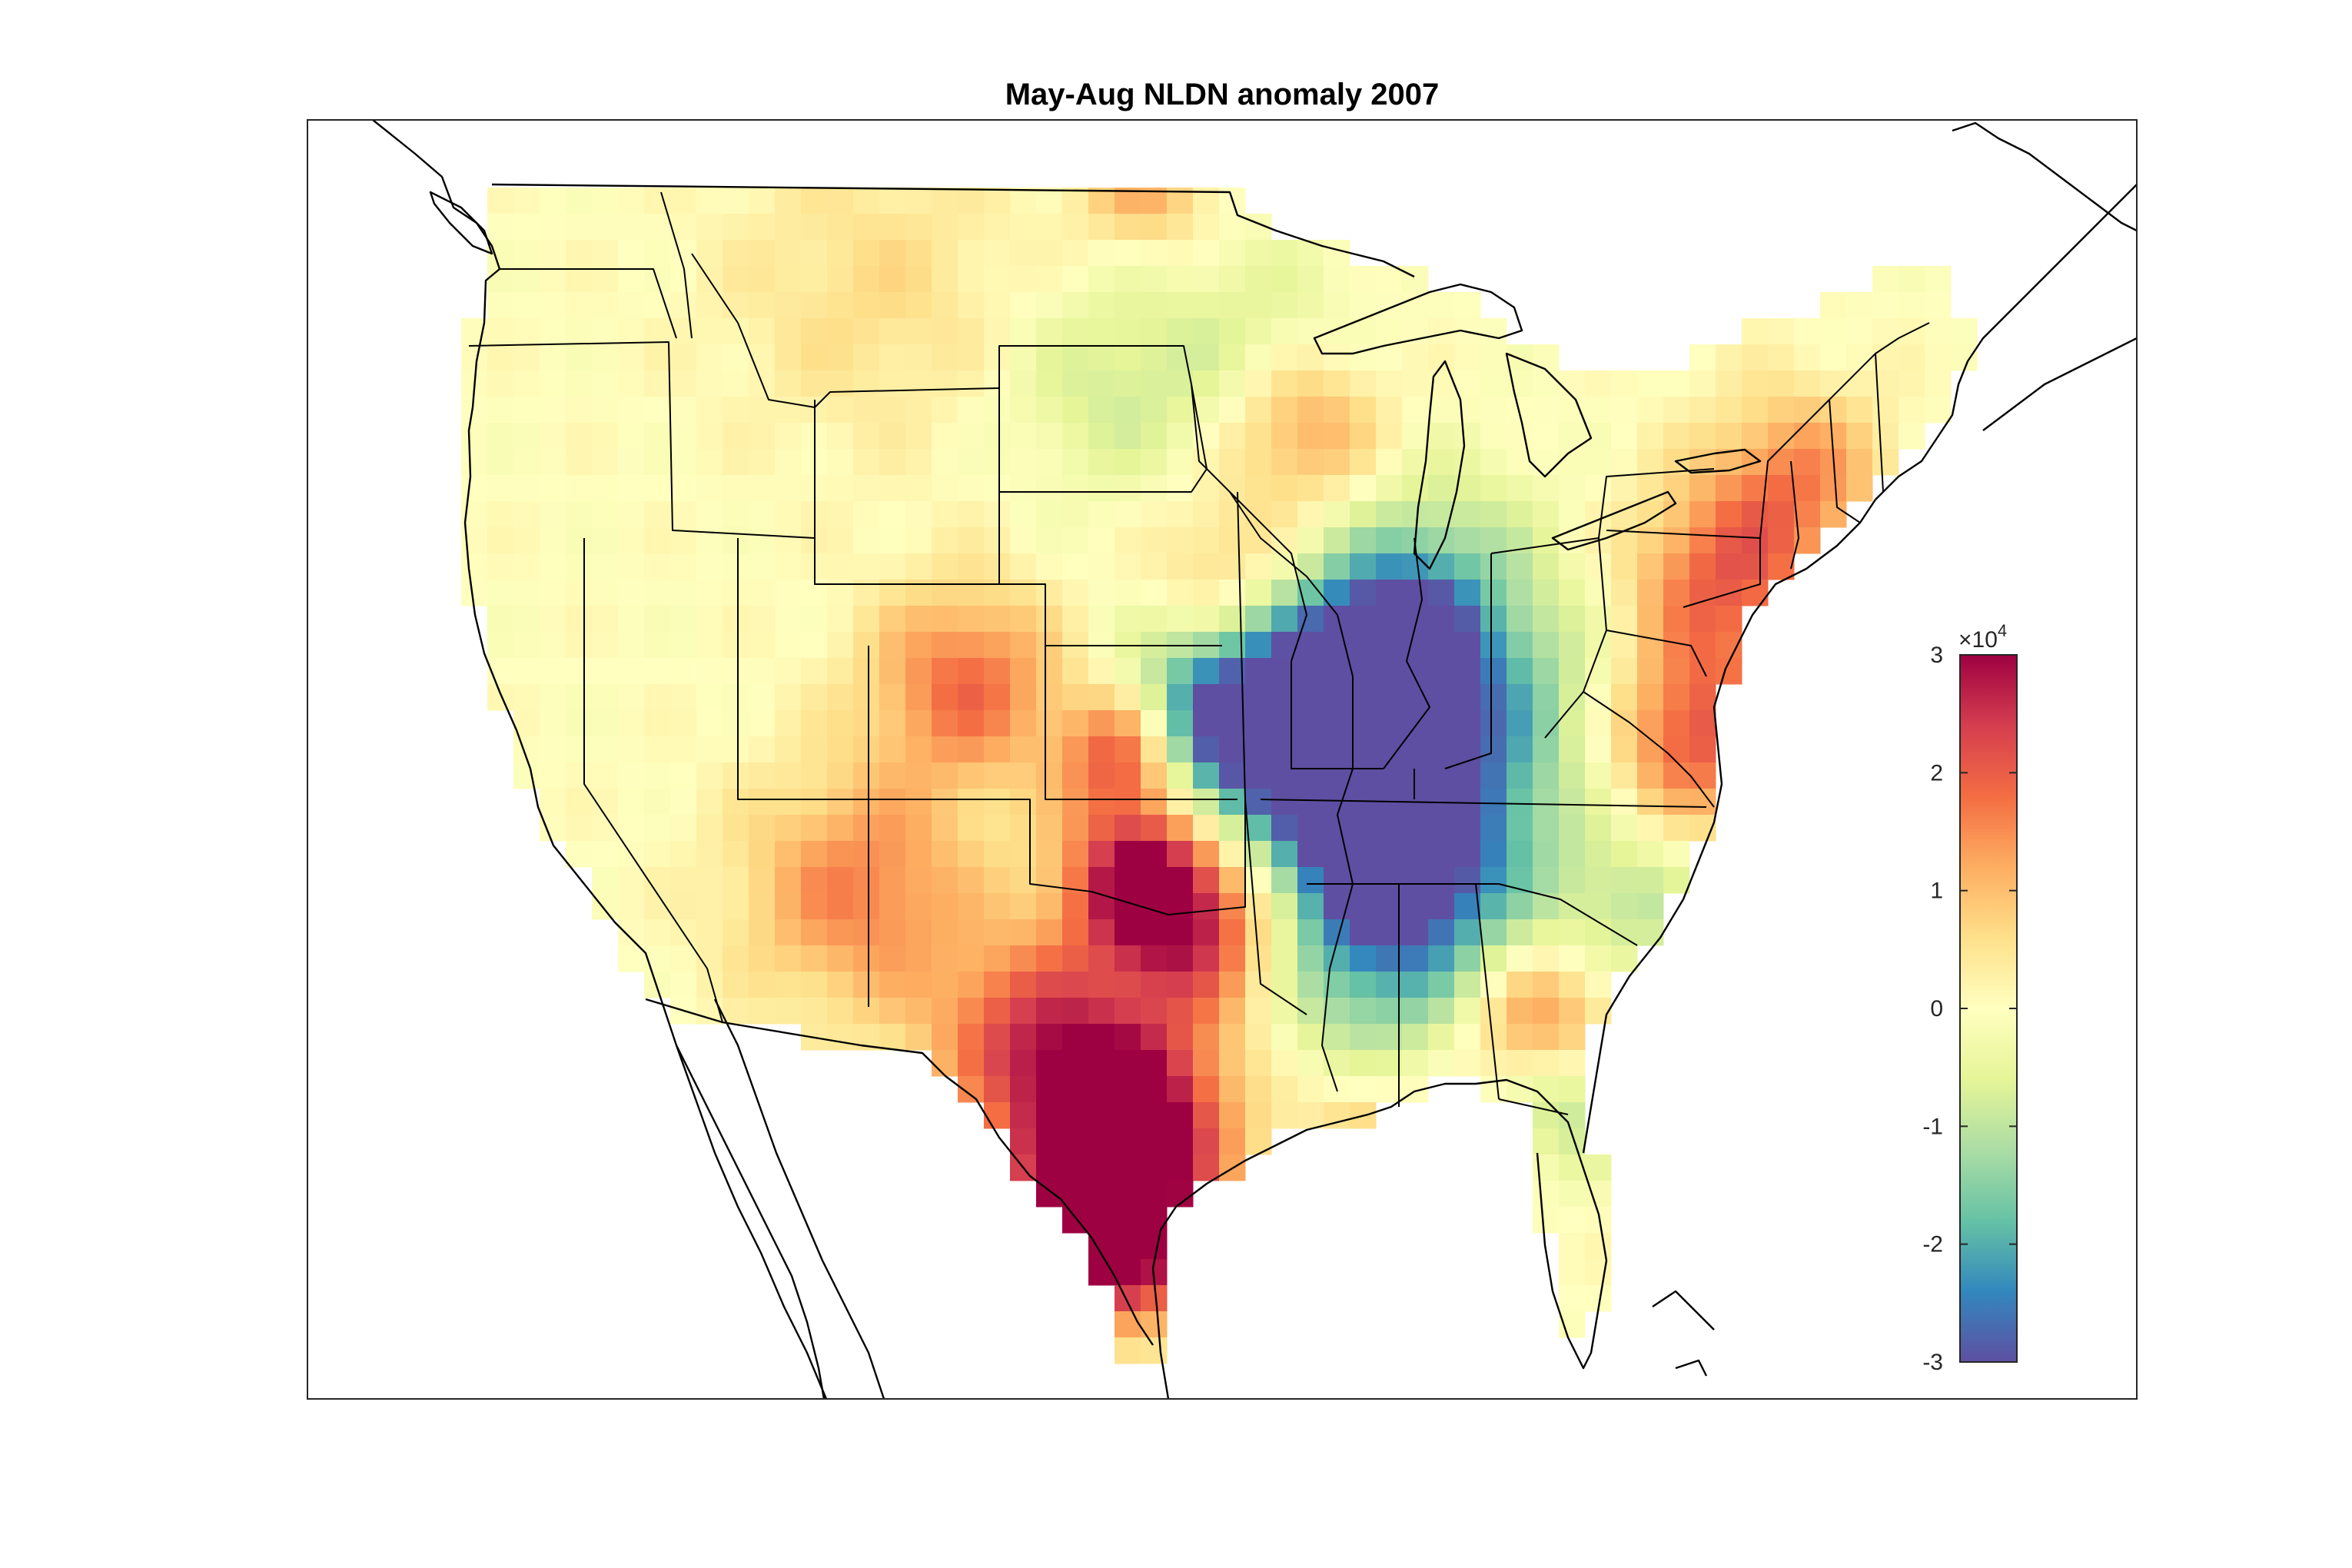 The height and width of the screenshot is (1568, 2352). What do you see at coordinates (1970, 998) in the screenshot?
I see `colorbar: ×104 3 2 1 0 -1 -2 -3` at bounding box center [1970, 998].